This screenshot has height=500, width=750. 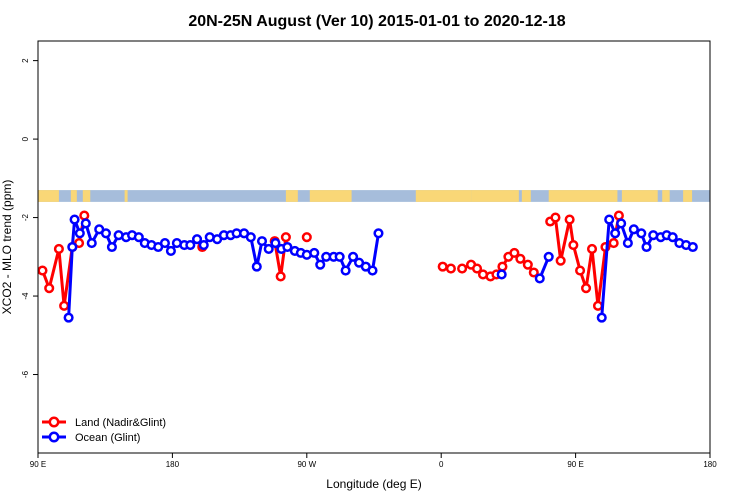 I want to click on legend: Land (Nadir&Glint) Ocean (Glint), so click(x=104, y=430).